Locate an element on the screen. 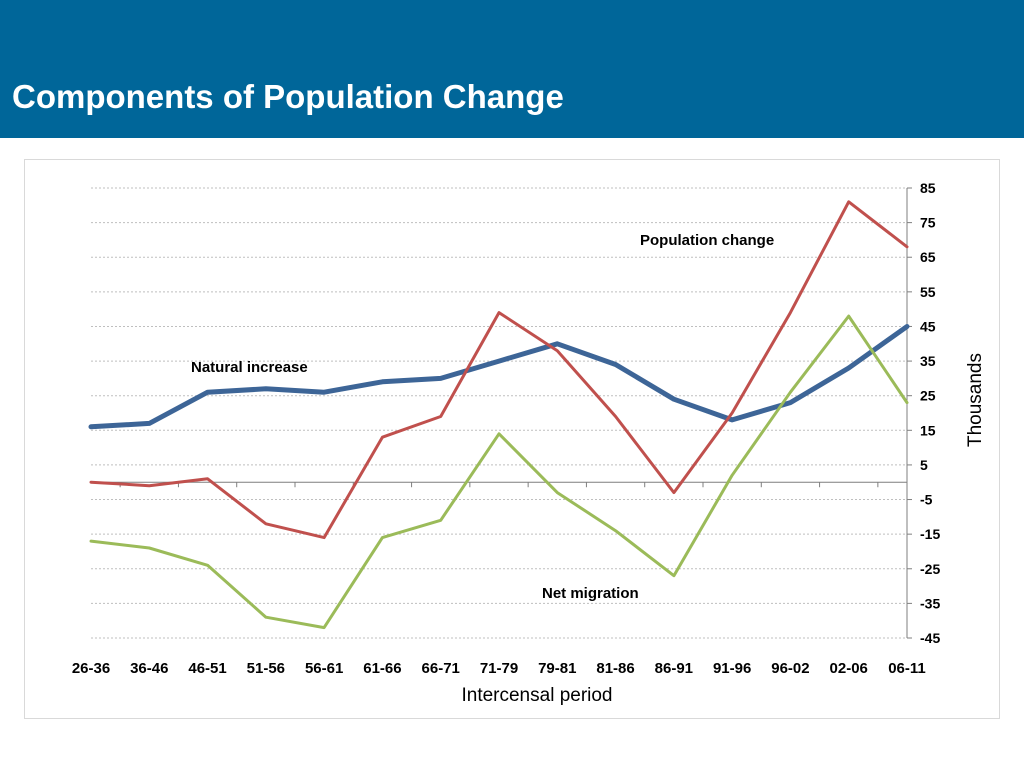 This screenshot has width=1024, height=768. series-label: Natural increase is located at coordinates (249, 367).